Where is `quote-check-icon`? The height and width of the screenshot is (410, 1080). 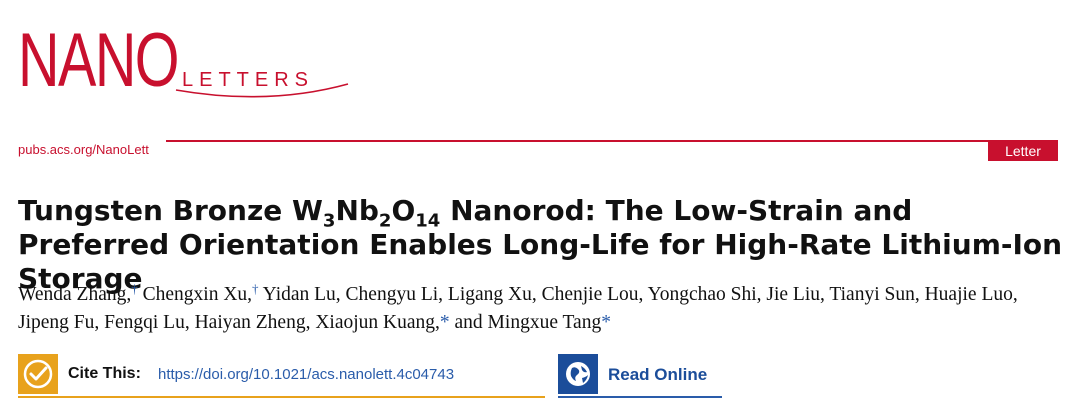
quote-check-icon is located at coordinates (38, 374).